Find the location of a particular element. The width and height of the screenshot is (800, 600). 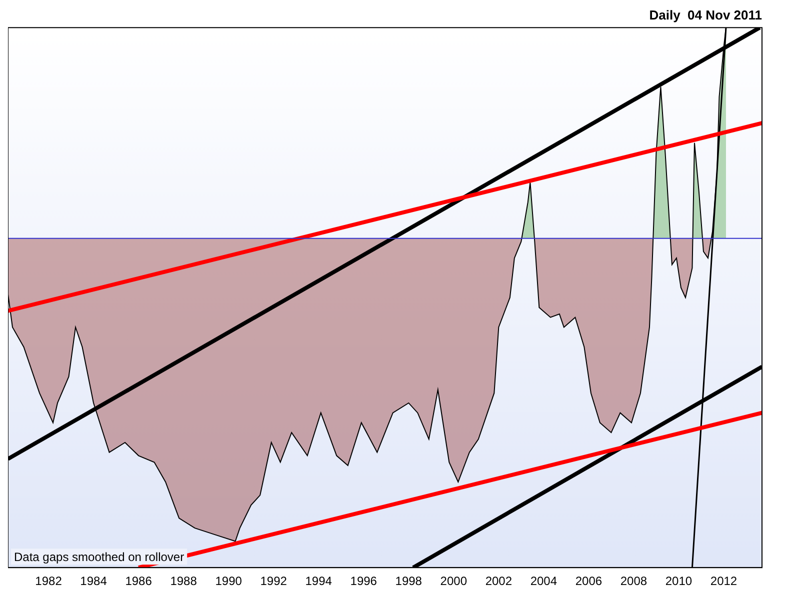

x-tick-label: 1998 is located at coordinates (408, 581).